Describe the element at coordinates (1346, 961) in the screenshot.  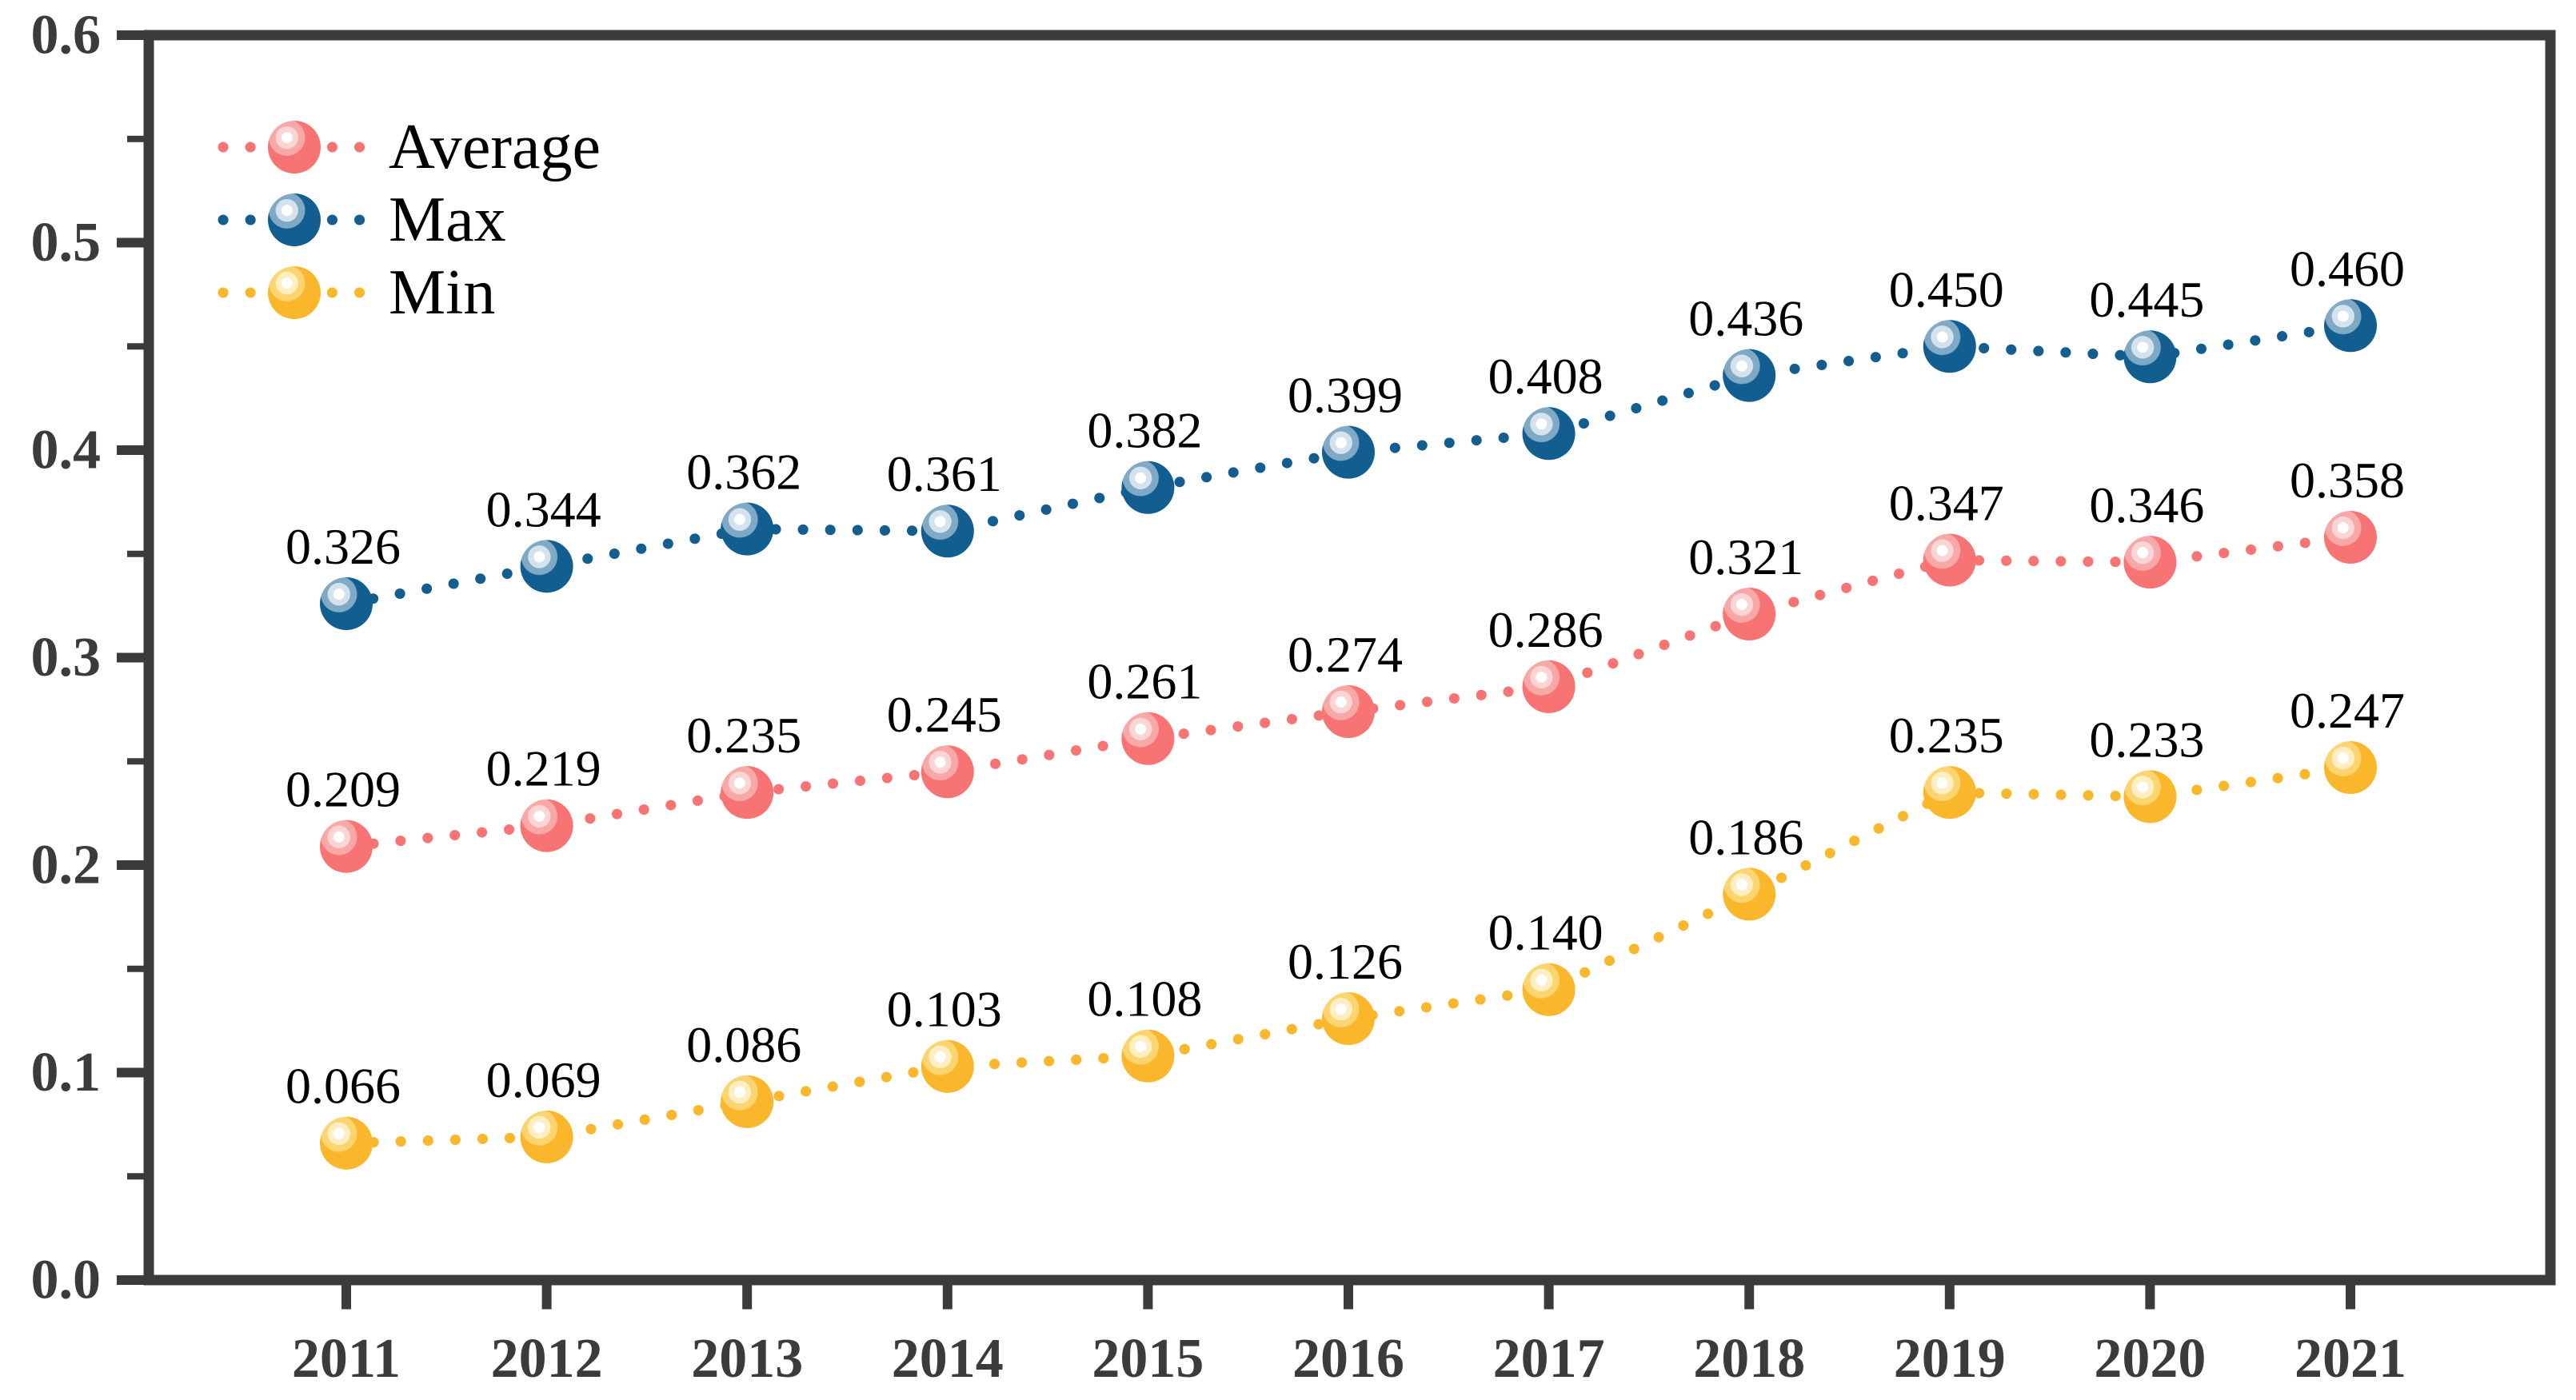
I see `data-point-value-label: 0.126` at that location.